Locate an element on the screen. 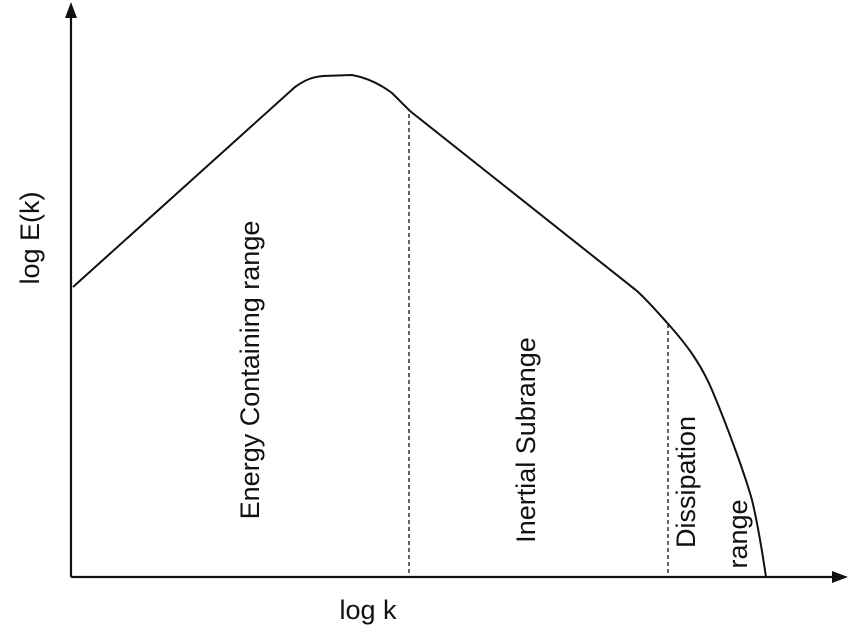  y-axis-label: log E(k) is located at coordinates (30, 237).